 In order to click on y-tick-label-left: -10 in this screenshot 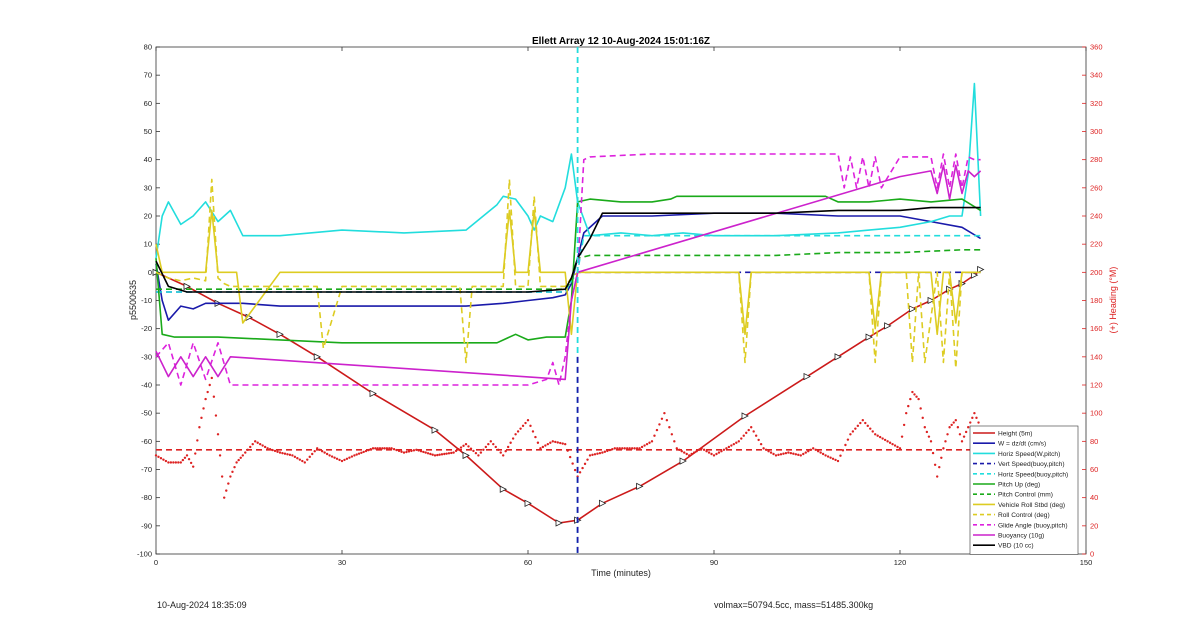, I will do `click(146, 300)`.